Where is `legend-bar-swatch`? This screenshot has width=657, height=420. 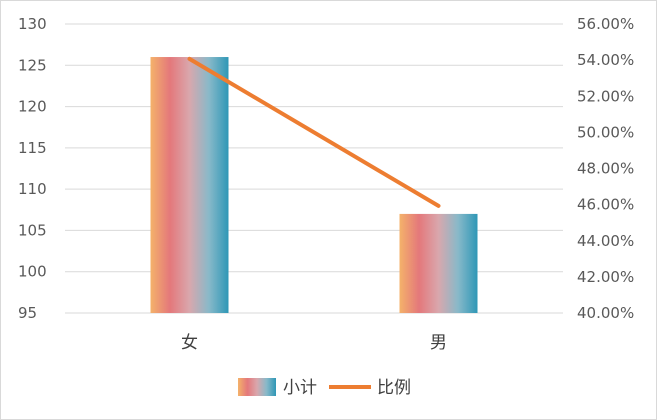
legend-bar-swatch is located at coordinates (257, 387).